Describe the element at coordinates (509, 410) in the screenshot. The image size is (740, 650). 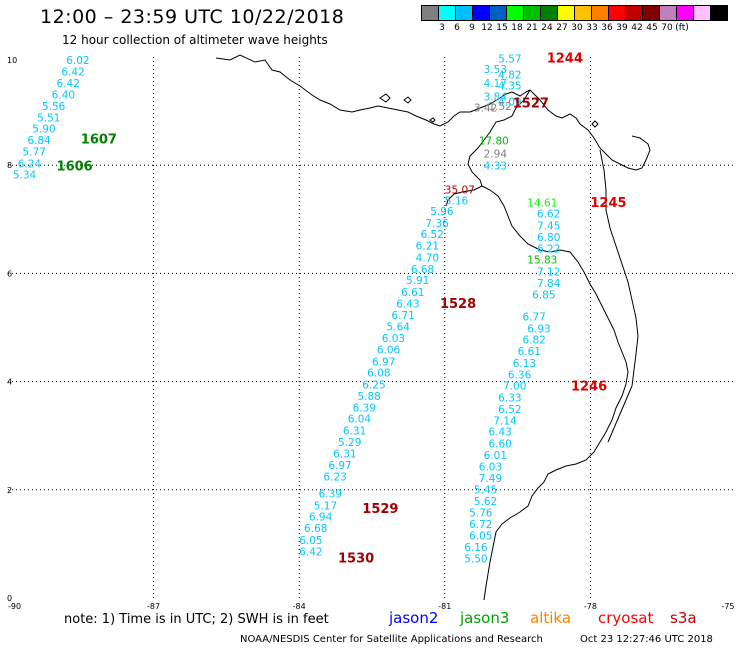
I see `wave-height-value: 6.52` at that location.